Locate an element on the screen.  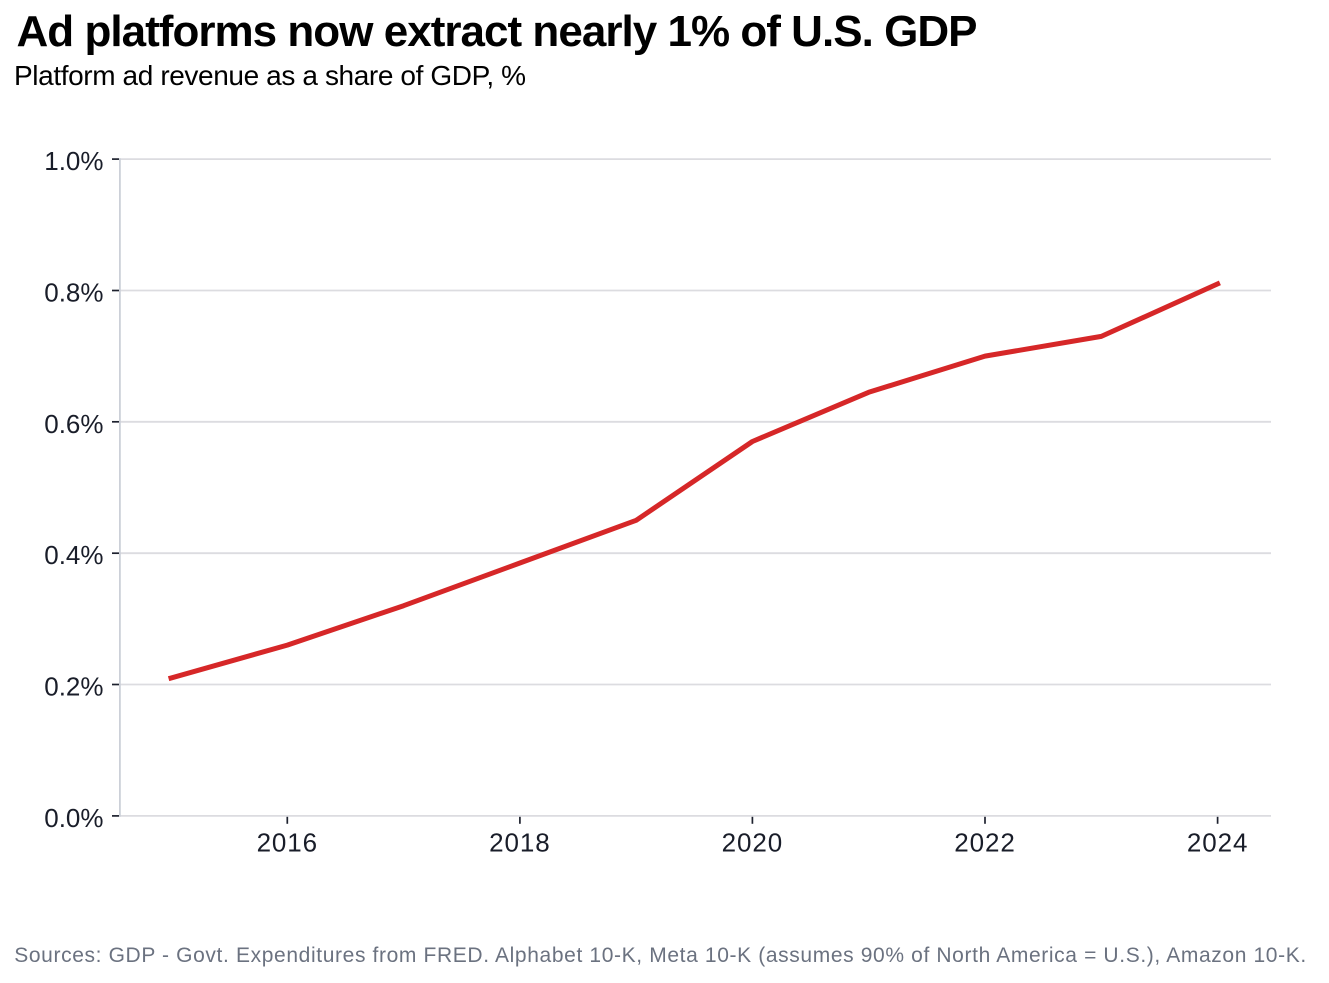
svg-text: 1.0% is located at coordinates (73, 161).